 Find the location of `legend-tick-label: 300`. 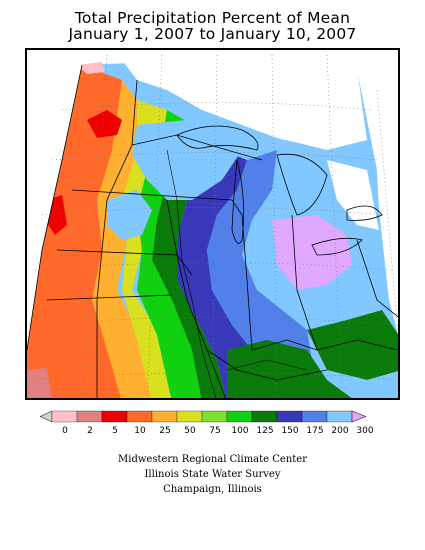

legend-tick-label: 300 is located at coordinates (364, 431).